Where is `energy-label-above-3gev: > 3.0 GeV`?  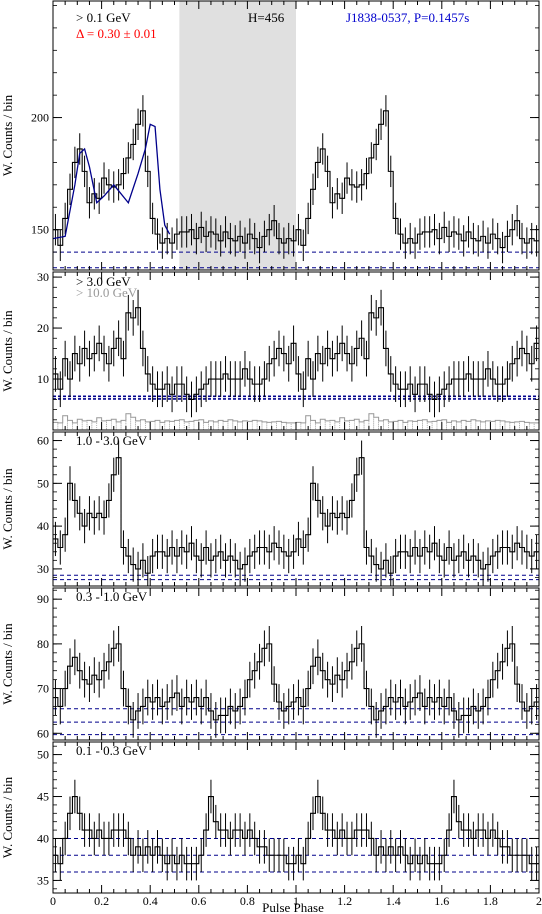 energy-label-above-3gev: > 3.0 GeV is located at coordinates (103, 281).